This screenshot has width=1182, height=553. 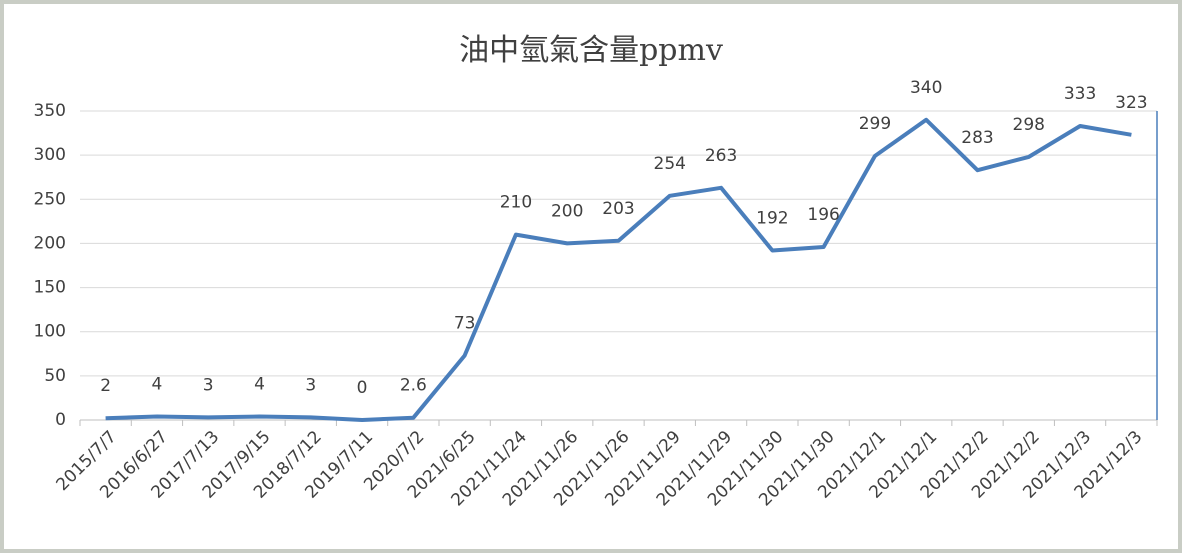 I want to click on y-tick-label: 0, so click(x=60, y=420).